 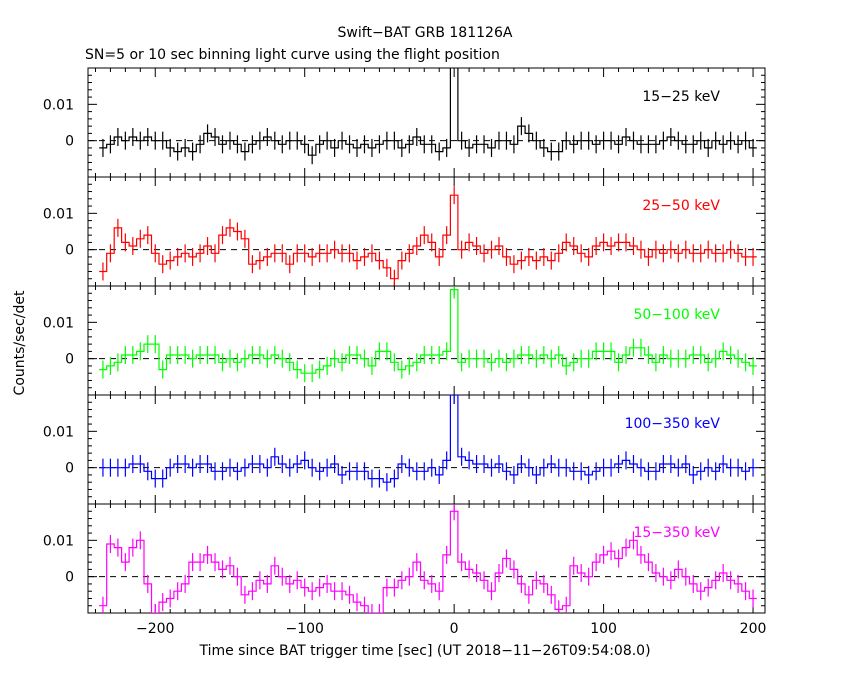 I want to click on series-label: 50−100 keV, so click(x=676, y=315).